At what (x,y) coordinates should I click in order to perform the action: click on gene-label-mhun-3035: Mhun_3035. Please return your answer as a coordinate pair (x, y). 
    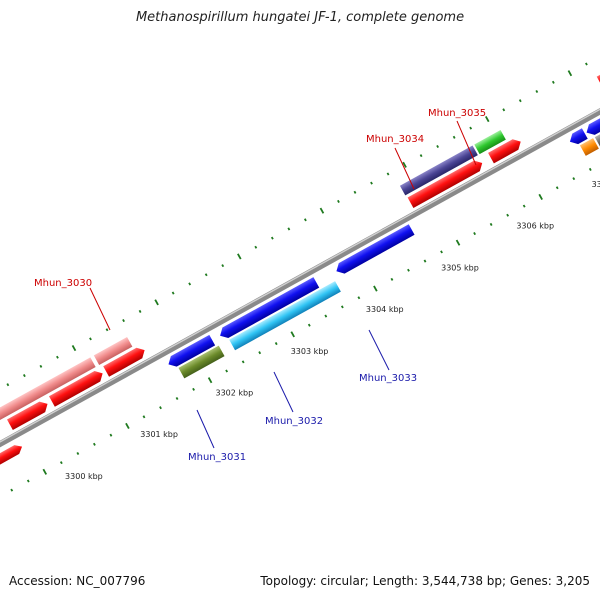
    Looking at the image, I should click on (457, 113).